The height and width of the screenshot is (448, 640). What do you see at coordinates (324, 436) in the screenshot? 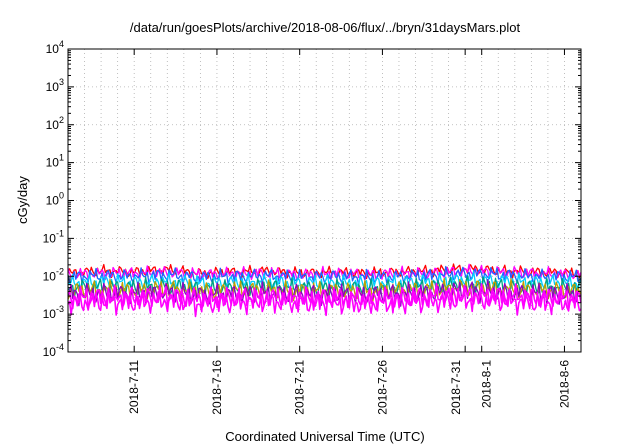
I see `x-axis-label: Coordinated Universal Time (UTC)` at bounding box center [324, 436].